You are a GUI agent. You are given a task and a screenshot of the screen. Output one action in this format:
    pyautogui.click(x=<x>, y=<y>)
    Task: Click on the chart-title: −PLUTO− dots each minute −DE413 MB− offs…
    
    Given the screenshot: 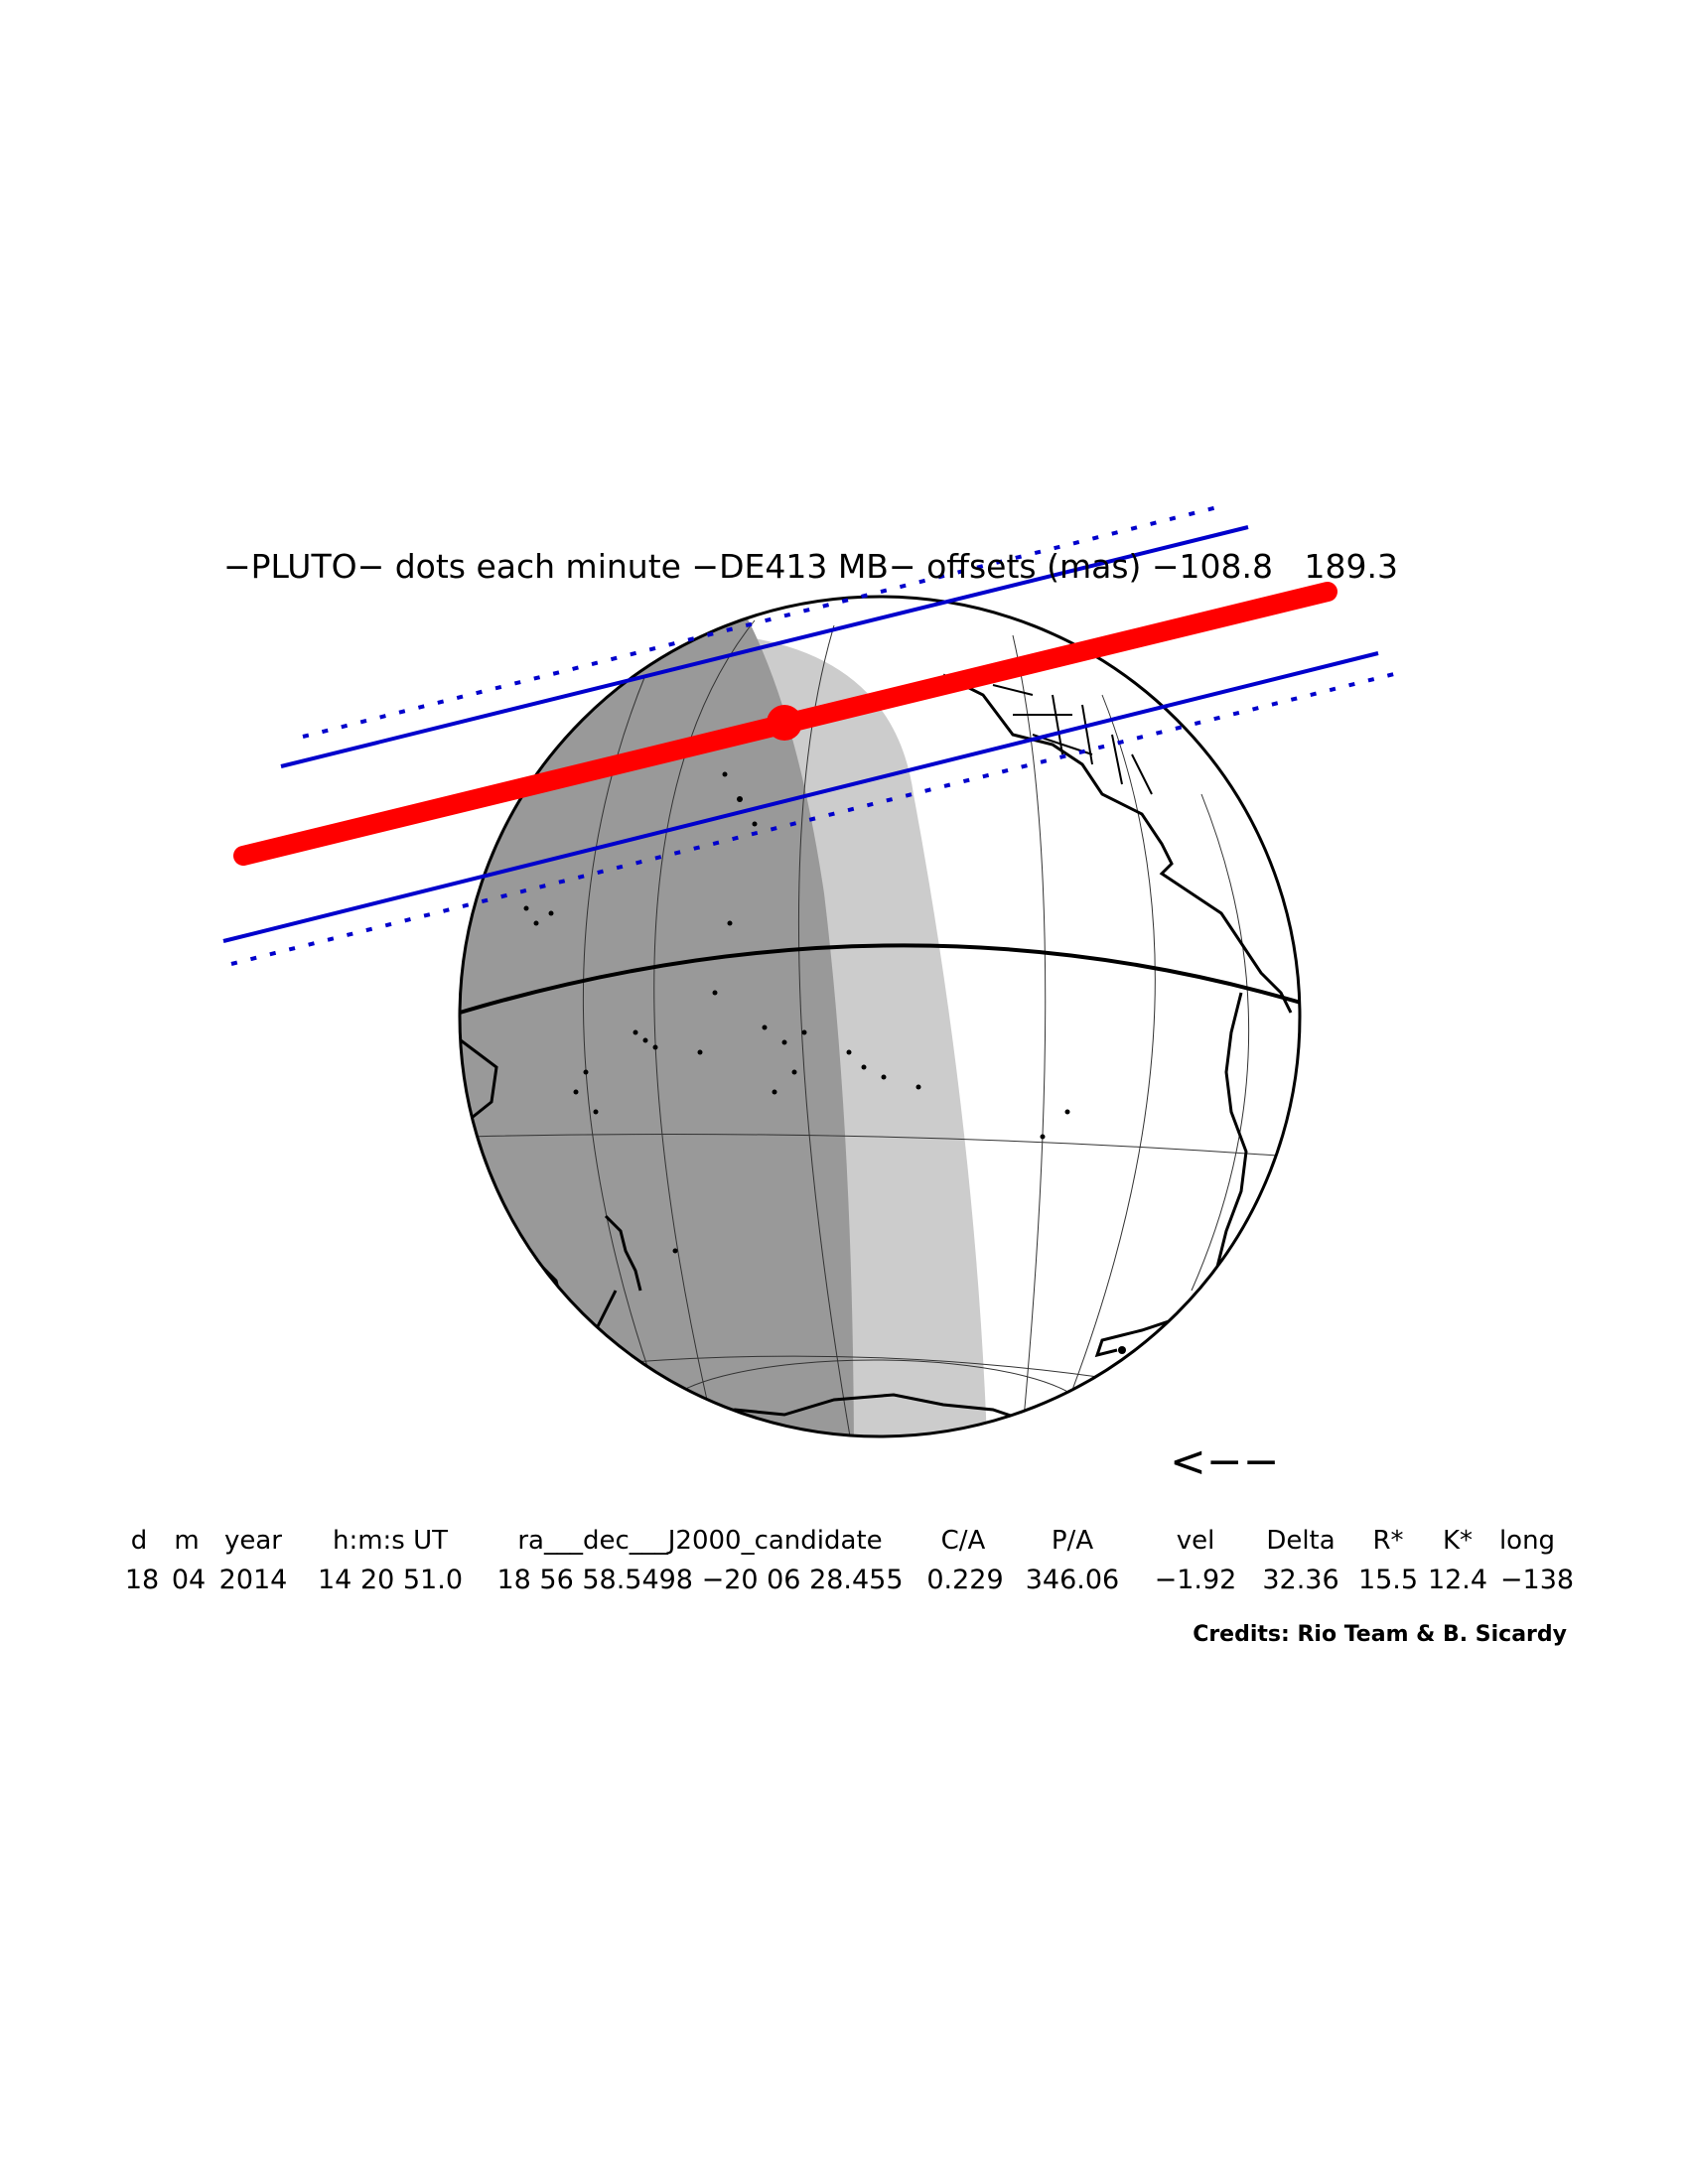 What is the action you would take?
    pyautogui.click(x=810, y=566)
    